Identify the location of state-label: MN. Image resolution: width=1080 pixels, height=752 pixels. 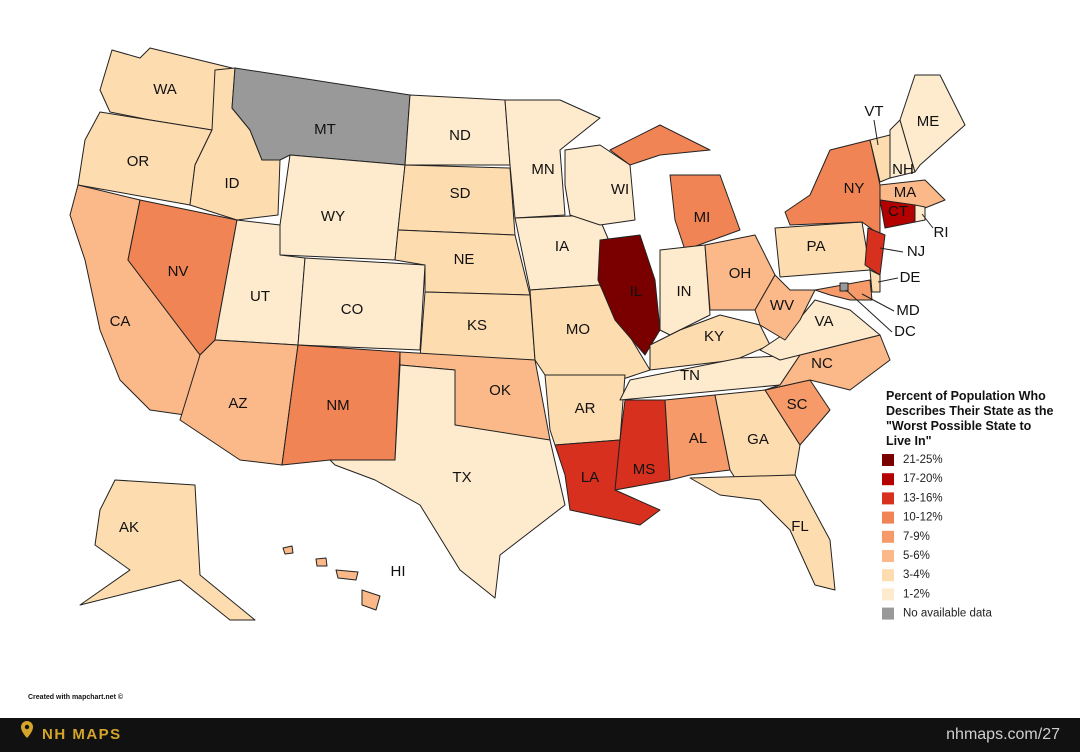
(542, 169).